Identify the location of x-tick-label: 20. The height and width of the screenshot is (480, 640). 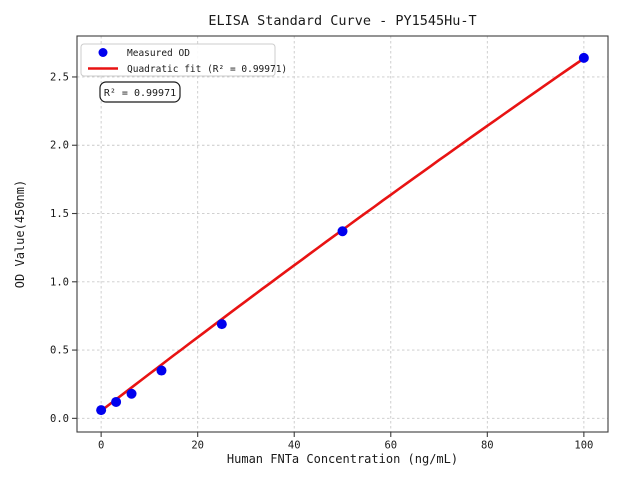
(197, 446).